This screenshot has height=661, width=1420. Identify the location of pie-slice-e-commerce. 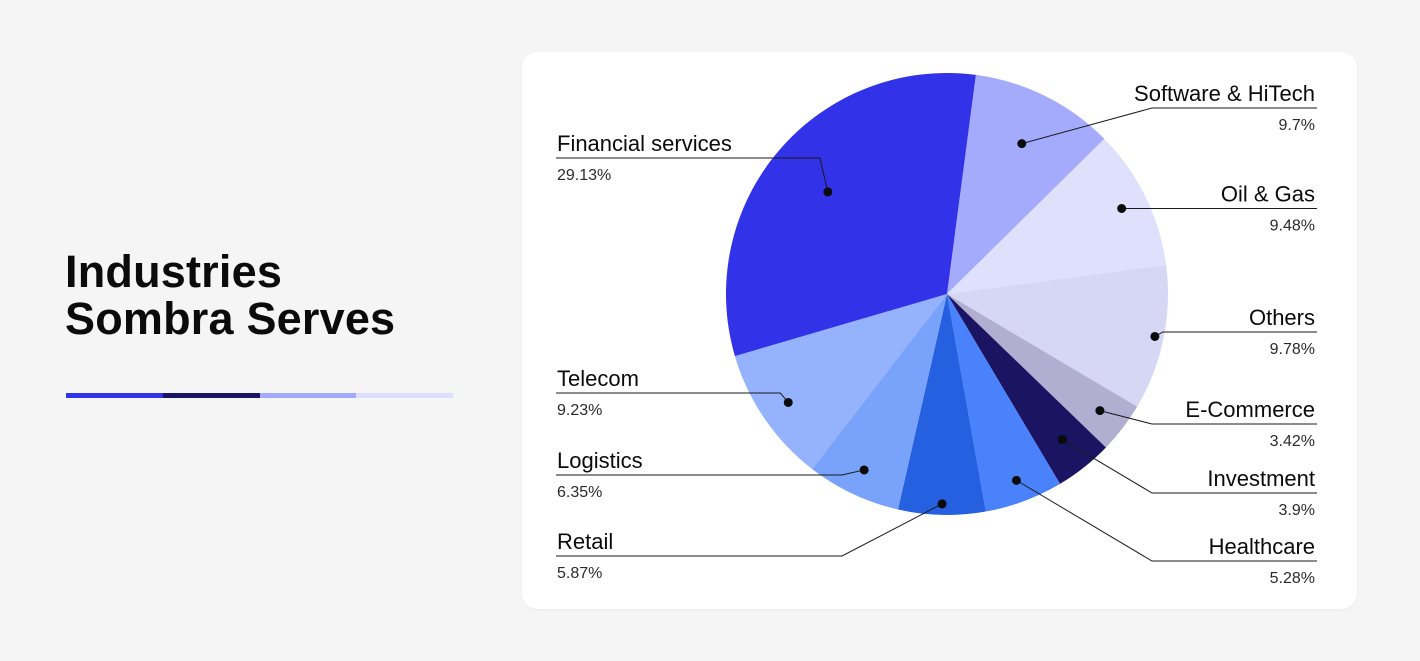
(1042, 371).